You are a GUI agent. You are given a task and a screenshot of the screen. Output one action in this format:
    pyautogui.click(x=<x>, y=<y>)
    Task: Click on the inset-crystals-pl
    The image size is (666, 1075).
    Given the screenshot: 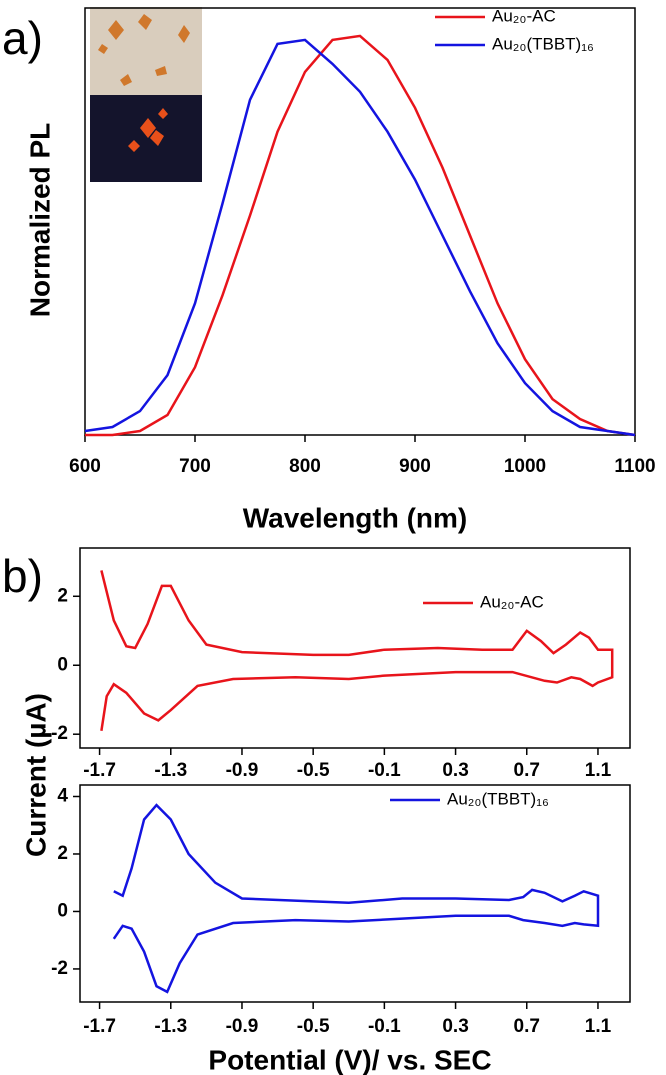 What is the action you would take?
    pyautogui.click(x=148, y=130)
    